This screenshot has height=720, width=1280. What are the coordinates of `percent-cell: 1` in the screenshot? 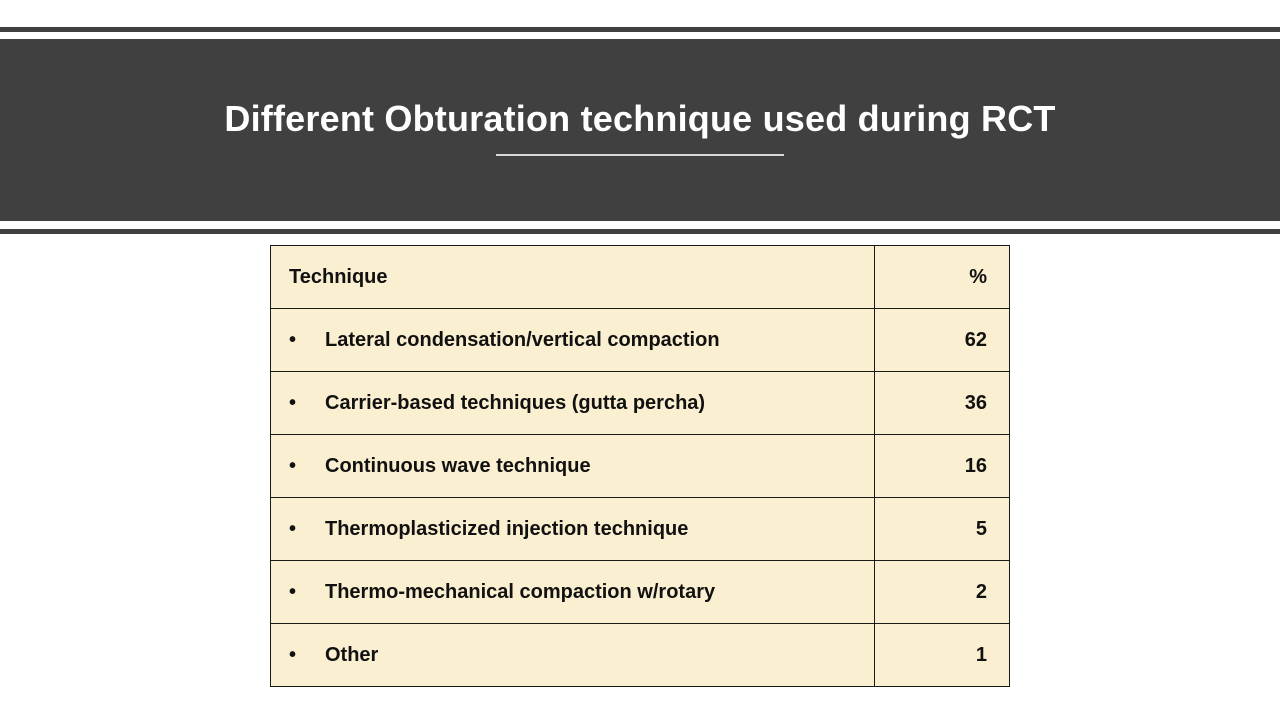 It's located at (941, 655).